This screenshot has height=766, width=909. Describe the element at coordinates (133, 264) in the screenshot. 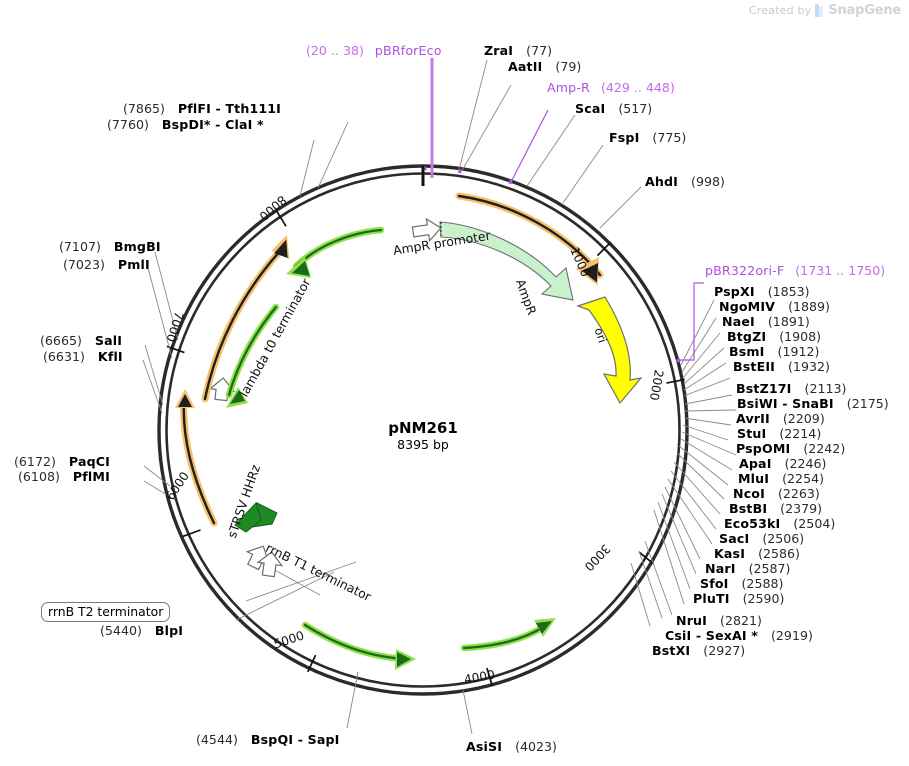

I see `site-name-pmli: PmlI` at that location.